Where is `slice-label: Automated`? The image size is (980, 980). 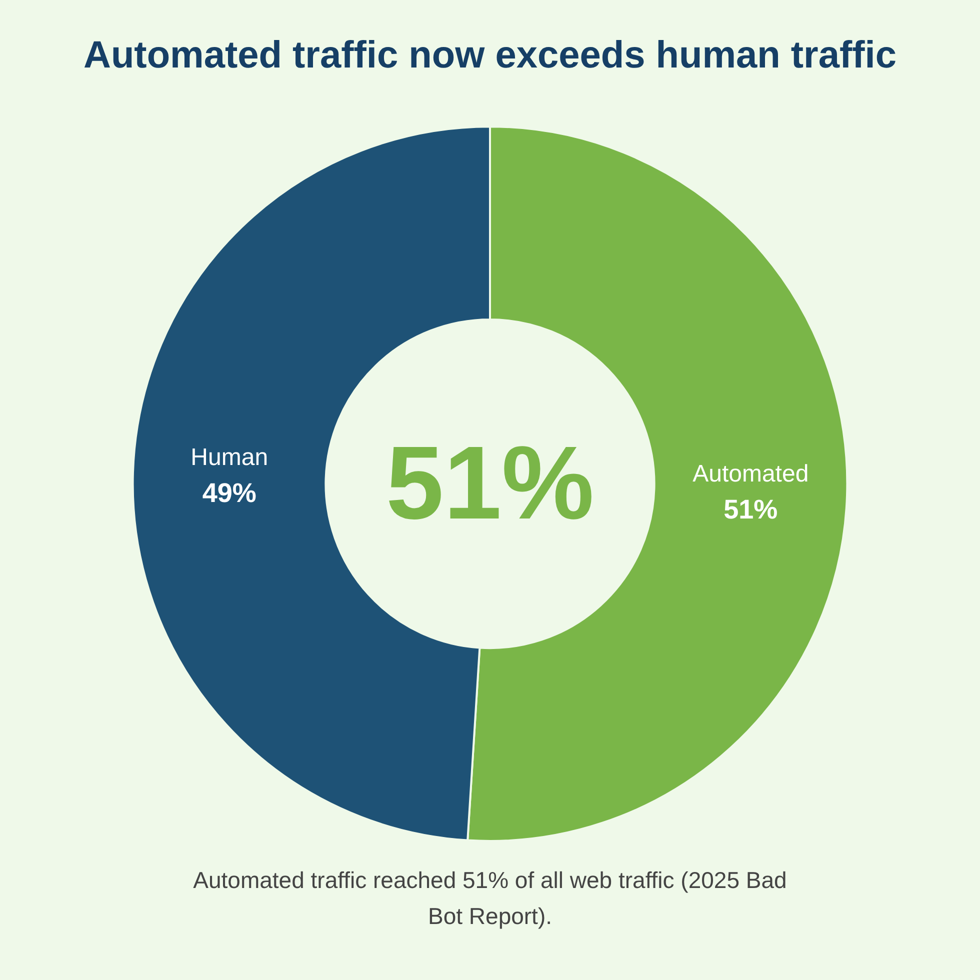 slice-label: Automated is located at coordinates (750, 474).